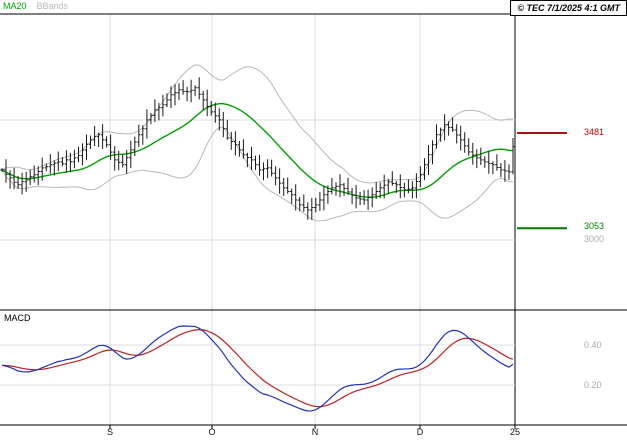 The height and width of the screenshot is (440, 627). I want to click on macd-signal-line, so click(257, 368).